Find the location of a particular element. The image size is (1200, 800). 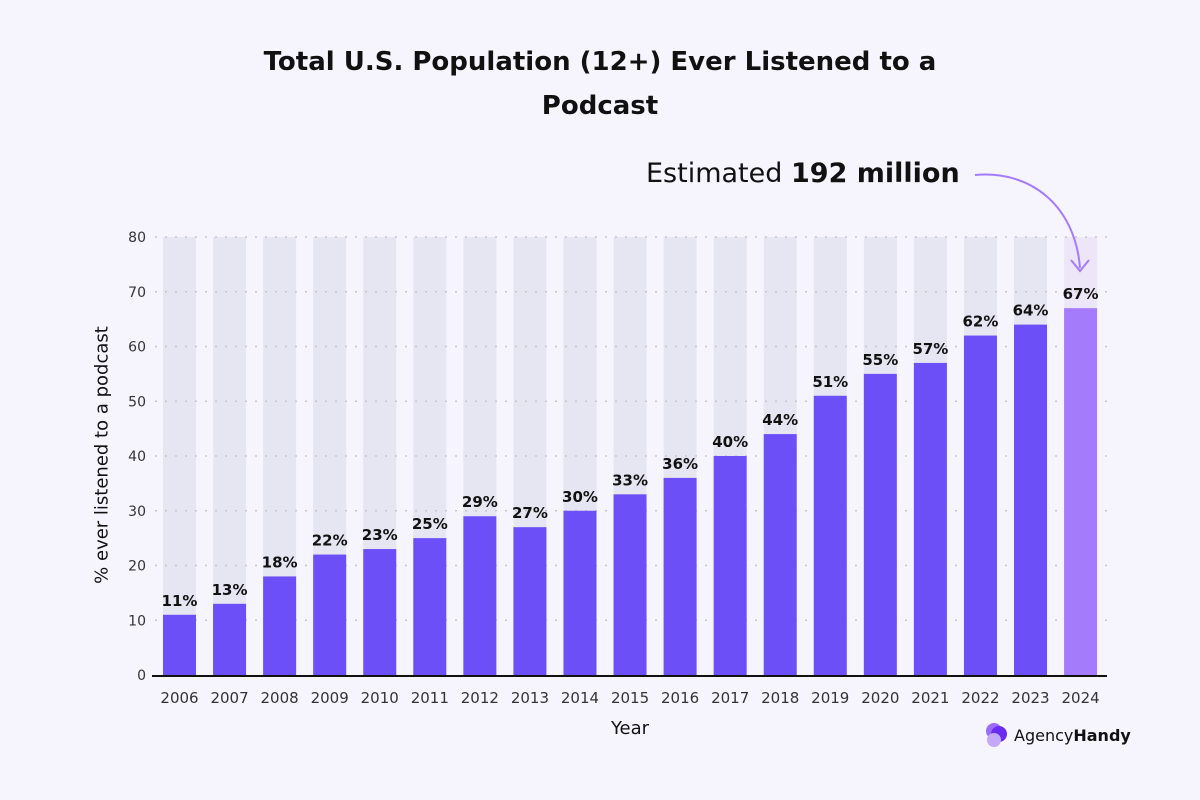

bar-2007 is located at coordinates (230, 639).